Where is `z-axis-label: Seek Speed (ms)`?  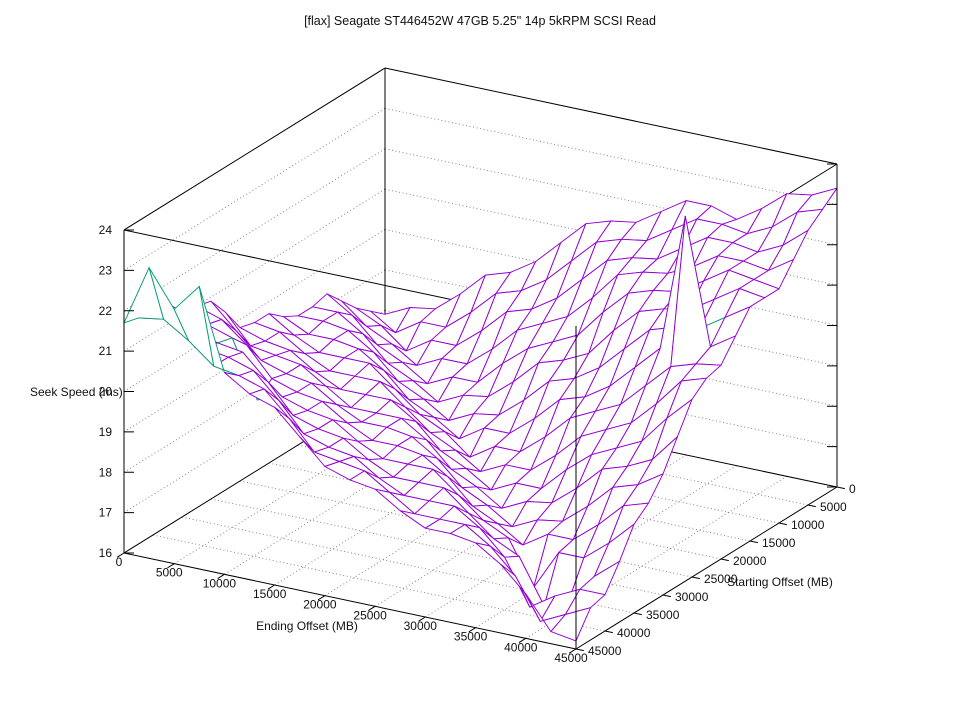 z-axis-label: Seek Speed (ms) is located at coordinates (76, 392).